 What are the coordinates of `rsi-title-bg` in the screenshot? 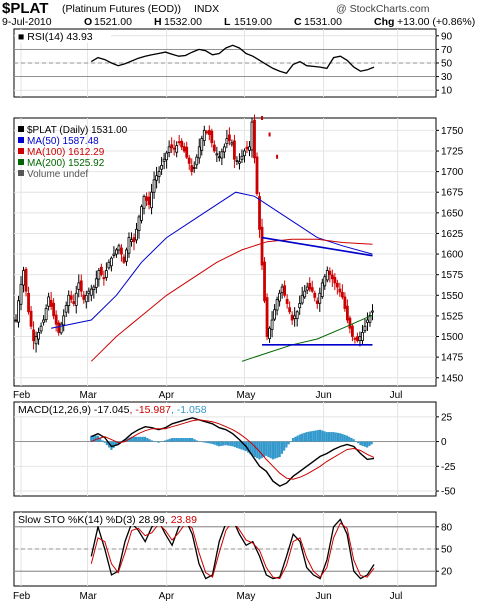 It's located at (63, 36).